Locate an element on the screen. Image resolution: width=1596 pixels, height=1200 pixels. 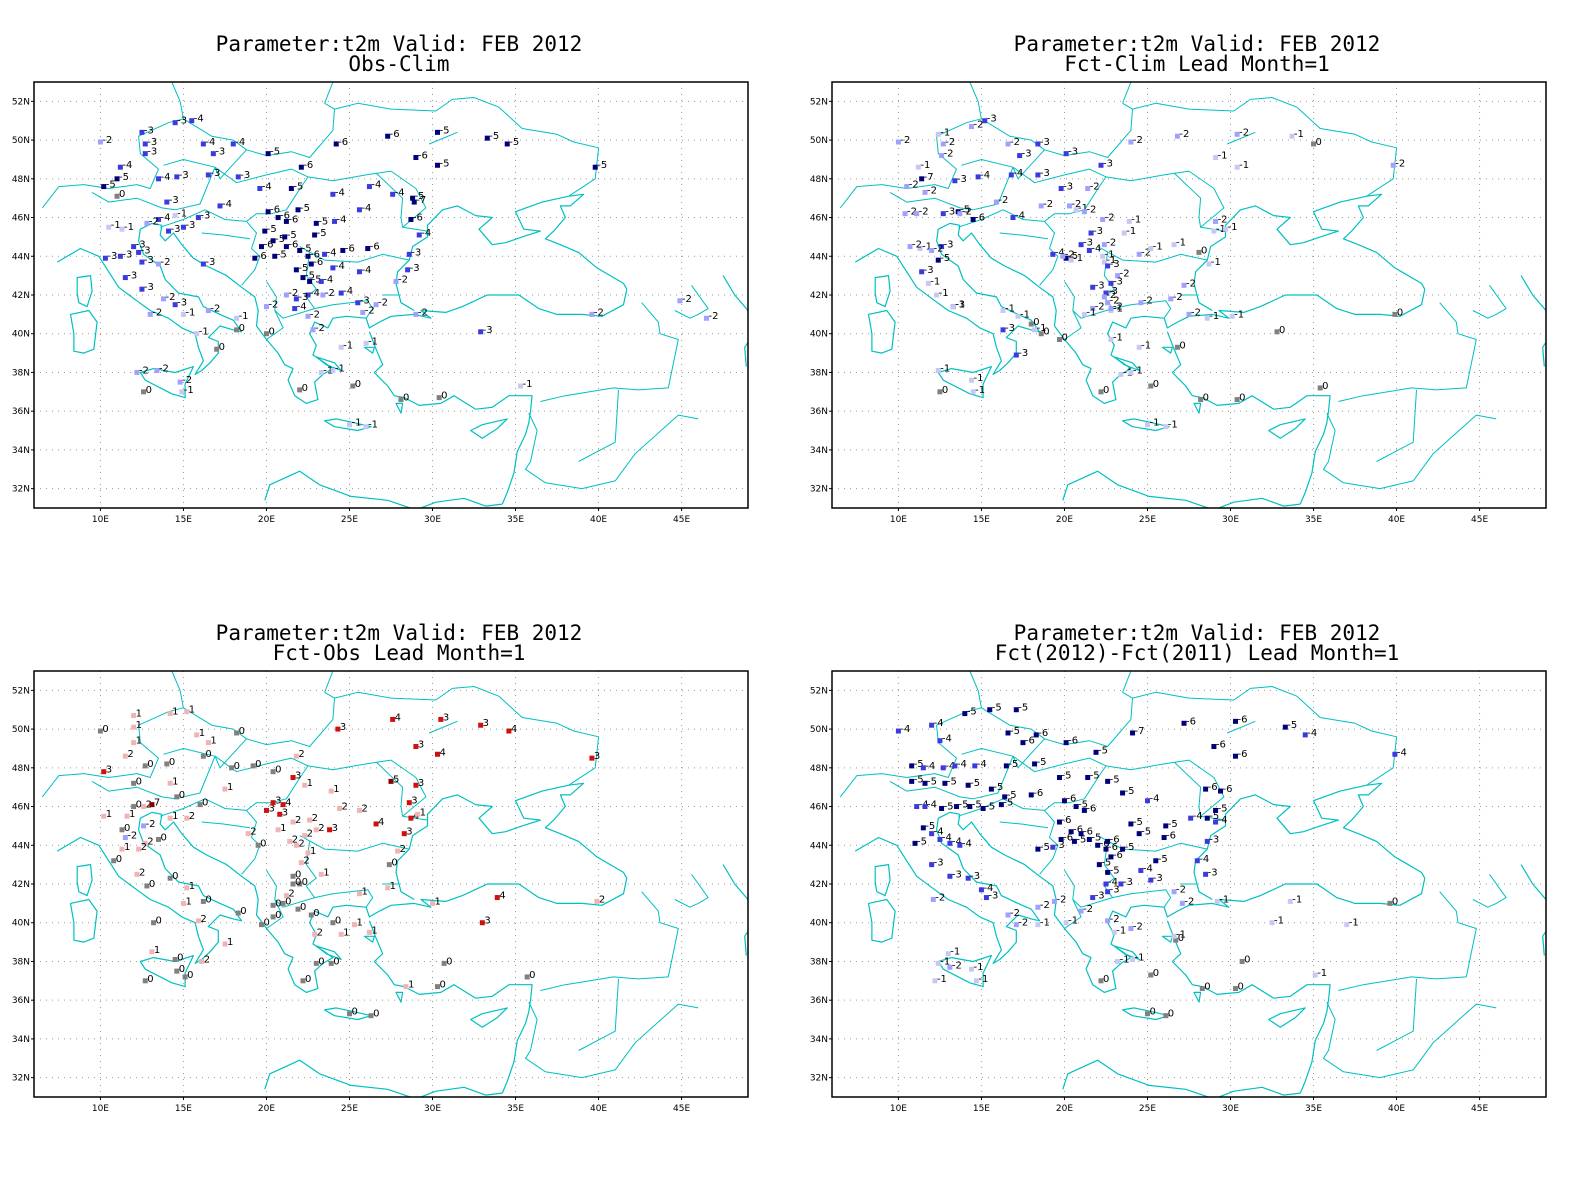
station-value: 1 is located at coordinates (213, 741).